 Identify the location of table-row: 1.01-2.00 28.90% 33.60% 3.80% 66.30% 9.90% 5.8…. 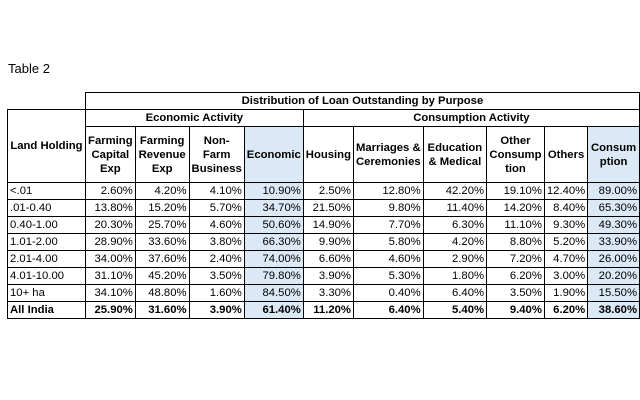
(323, 242).